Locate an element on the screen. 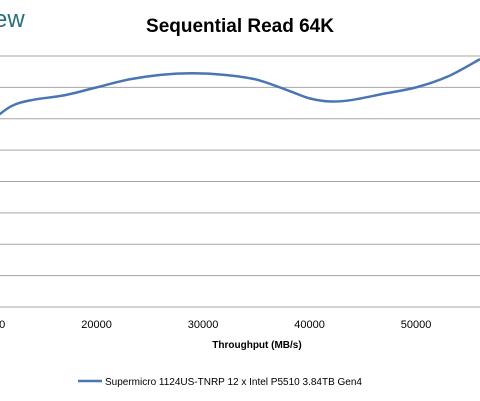 The width and height of the screenshot is (480, 401). x-tick-label: 20000 is located at coordinates (96, 325).